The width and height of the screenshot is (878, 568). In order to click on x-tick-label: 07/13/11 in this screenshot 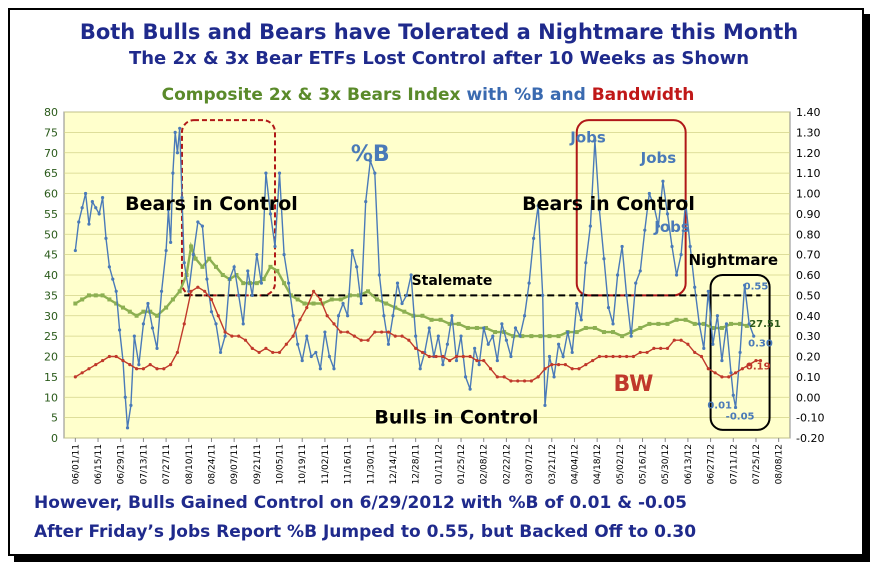, I will do `click(144, 464)`.